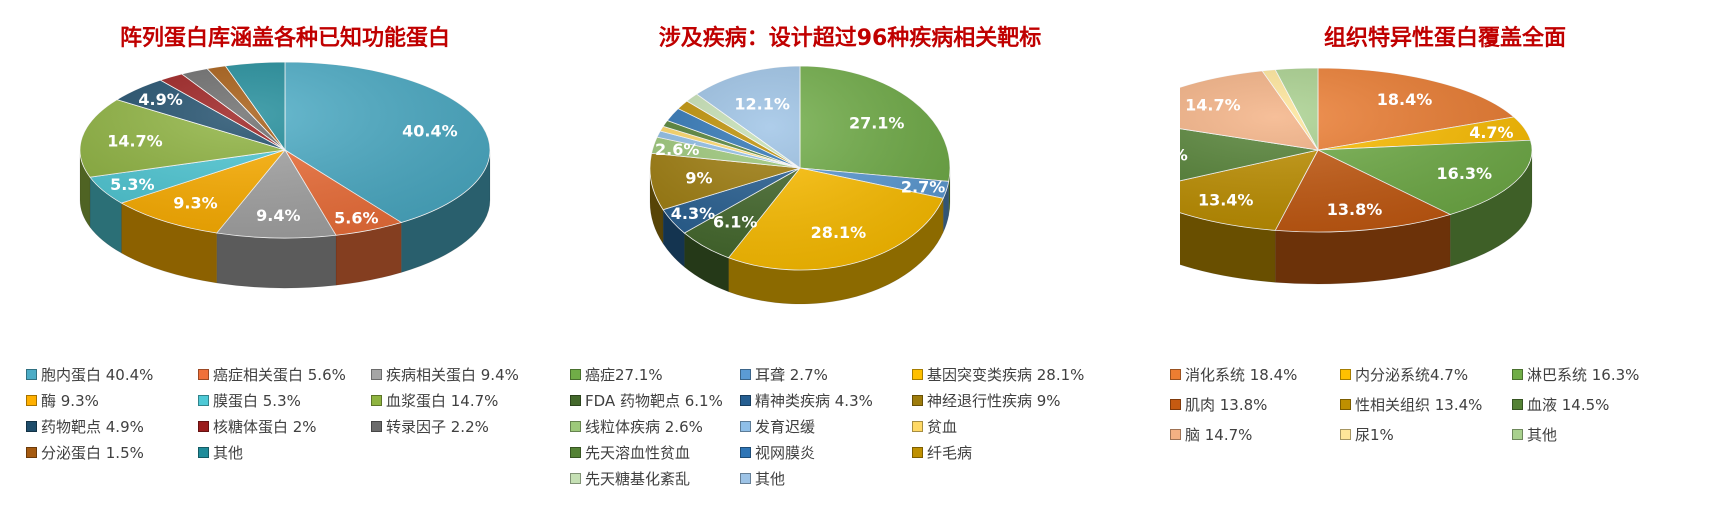 The image size is (1714, 510). I want to click on legend-item: 基因突变类疾病 28.1%, so click(998, 374).